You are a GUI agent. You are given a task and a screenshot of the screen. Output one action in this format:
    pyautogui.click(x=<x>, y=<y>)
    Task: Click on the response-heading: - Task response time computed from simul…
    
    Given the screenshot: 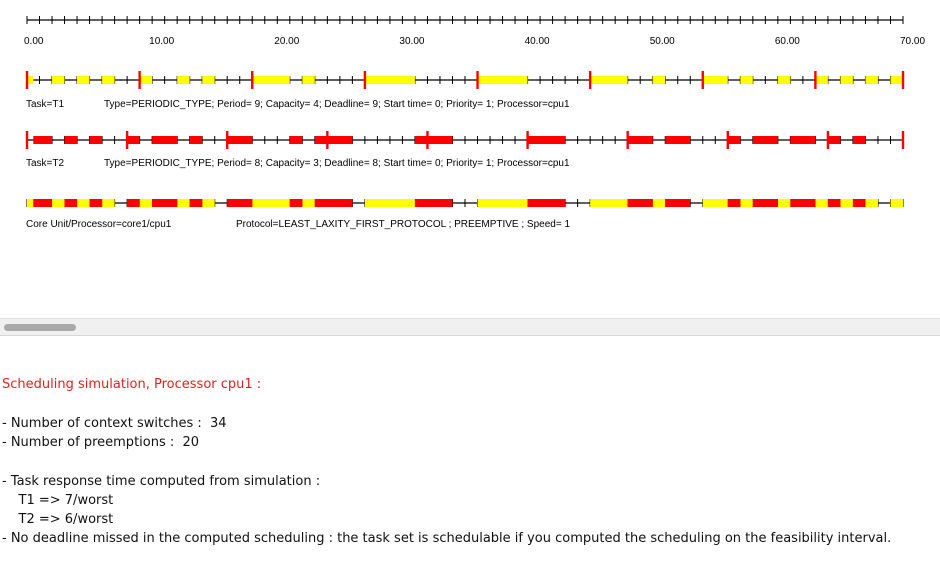 What is the action you would take?
    pyautogui.click(x=161, y=481)
    